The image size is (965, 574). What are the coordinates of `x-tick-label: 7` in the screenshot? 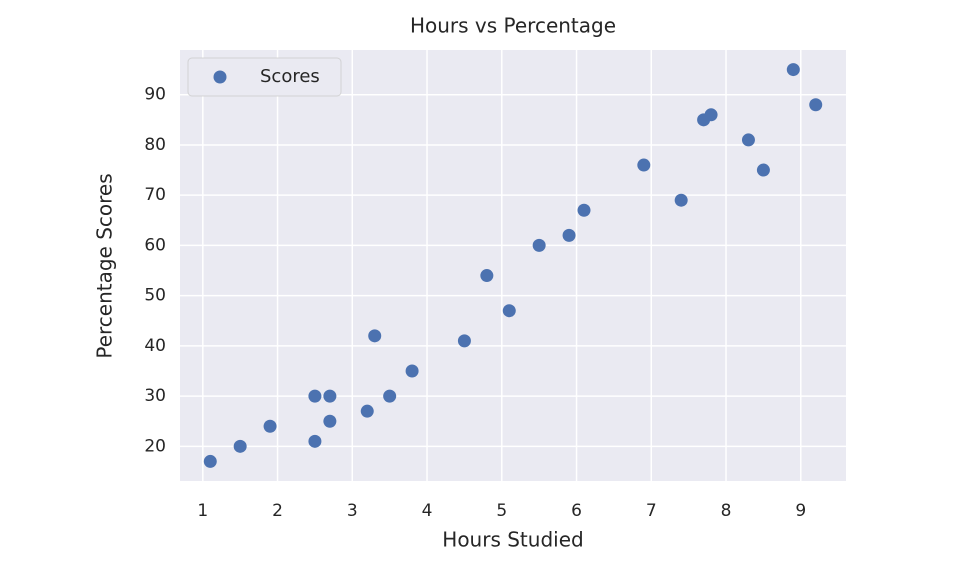 It's located at (651, 511).